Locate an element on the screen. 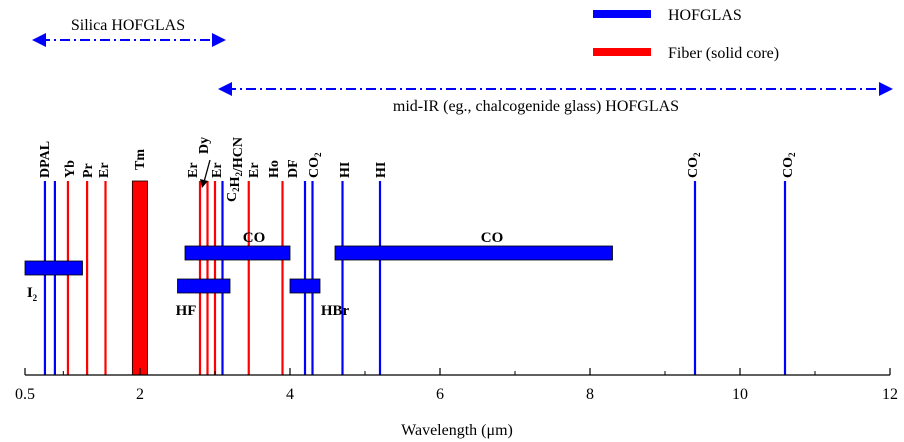 This screenshot has height=442, width=904. line-label-df-11: DF is located at coordinates (293, 168).